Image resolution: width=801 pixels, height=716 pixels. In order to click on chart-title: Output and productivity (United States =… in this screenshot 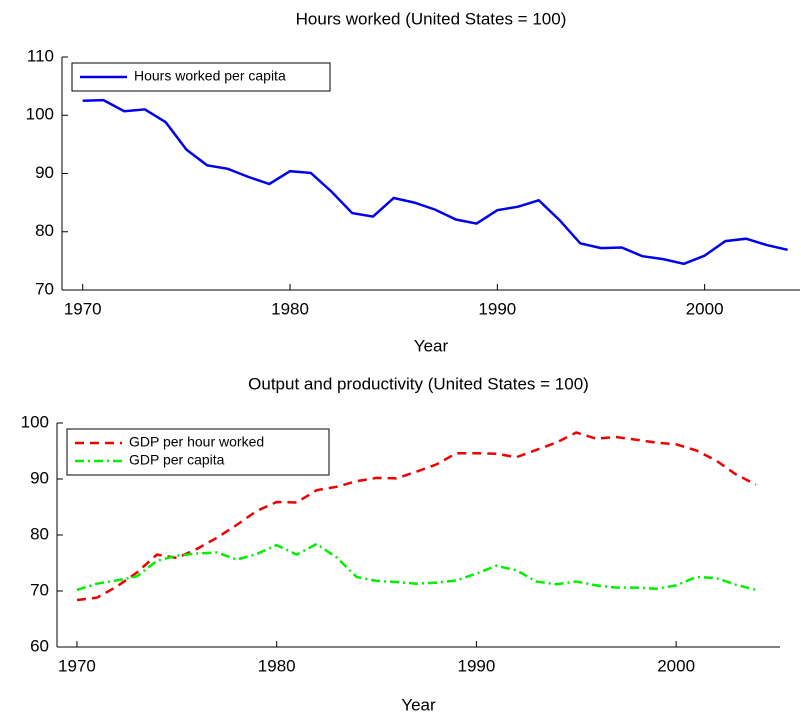, I will do `click(418, 383)`.